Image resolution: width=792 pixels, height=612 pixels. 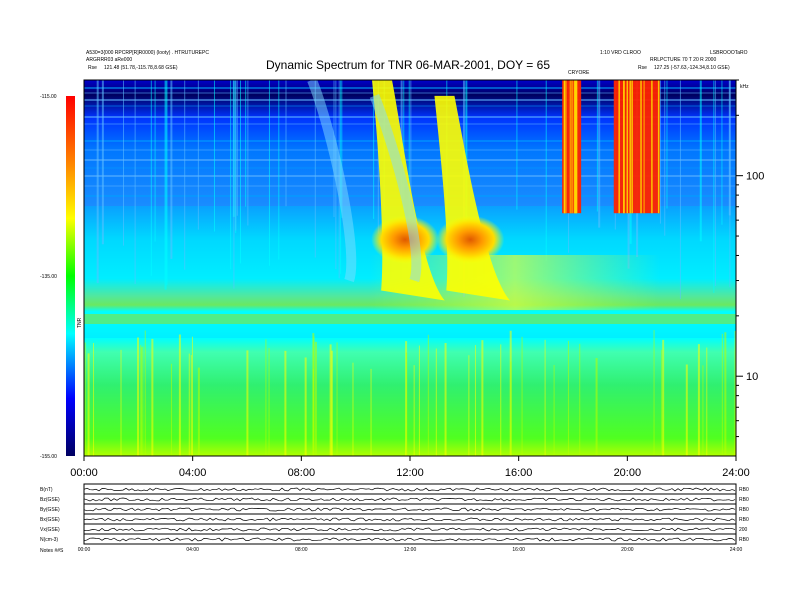 I want to click on noise-storm, so click(x=636, y=147).